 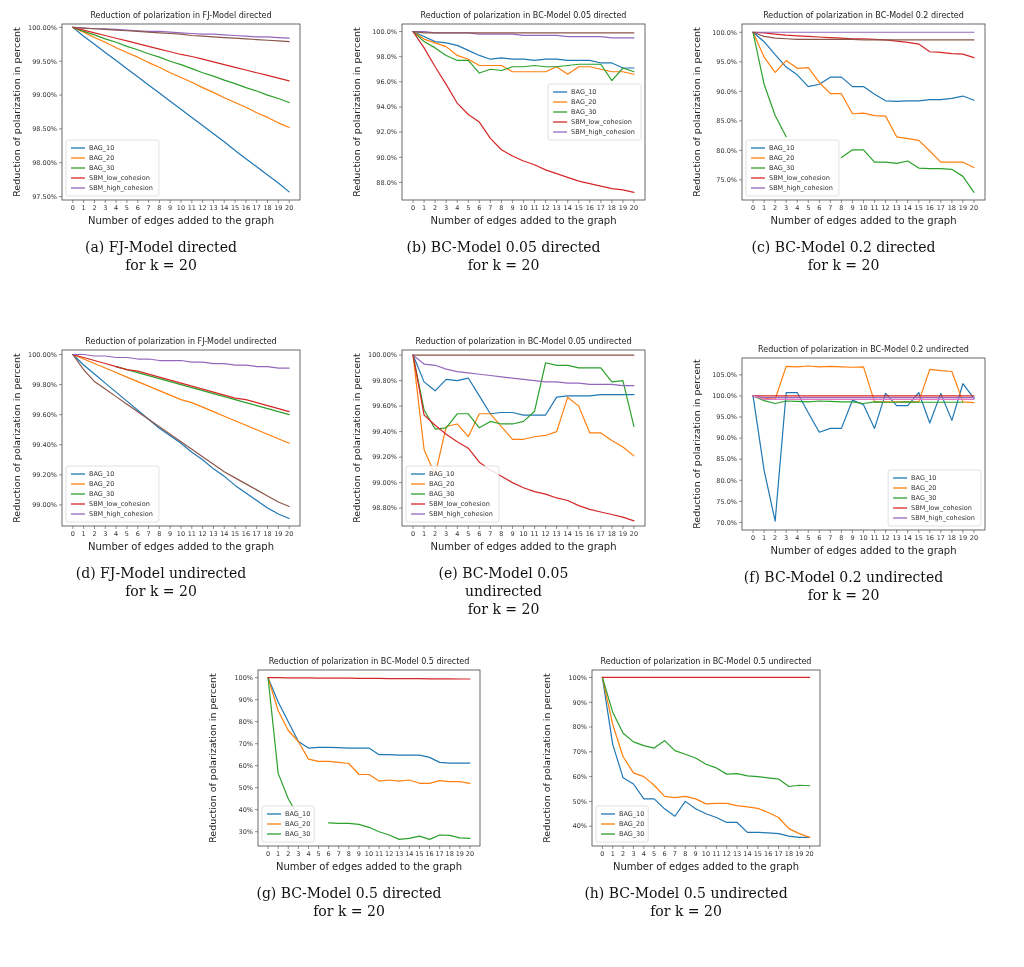 What do you see at coordinates (503, 591) in the screenshot?
I see `text: undirected` at bounding box center [503, 591].